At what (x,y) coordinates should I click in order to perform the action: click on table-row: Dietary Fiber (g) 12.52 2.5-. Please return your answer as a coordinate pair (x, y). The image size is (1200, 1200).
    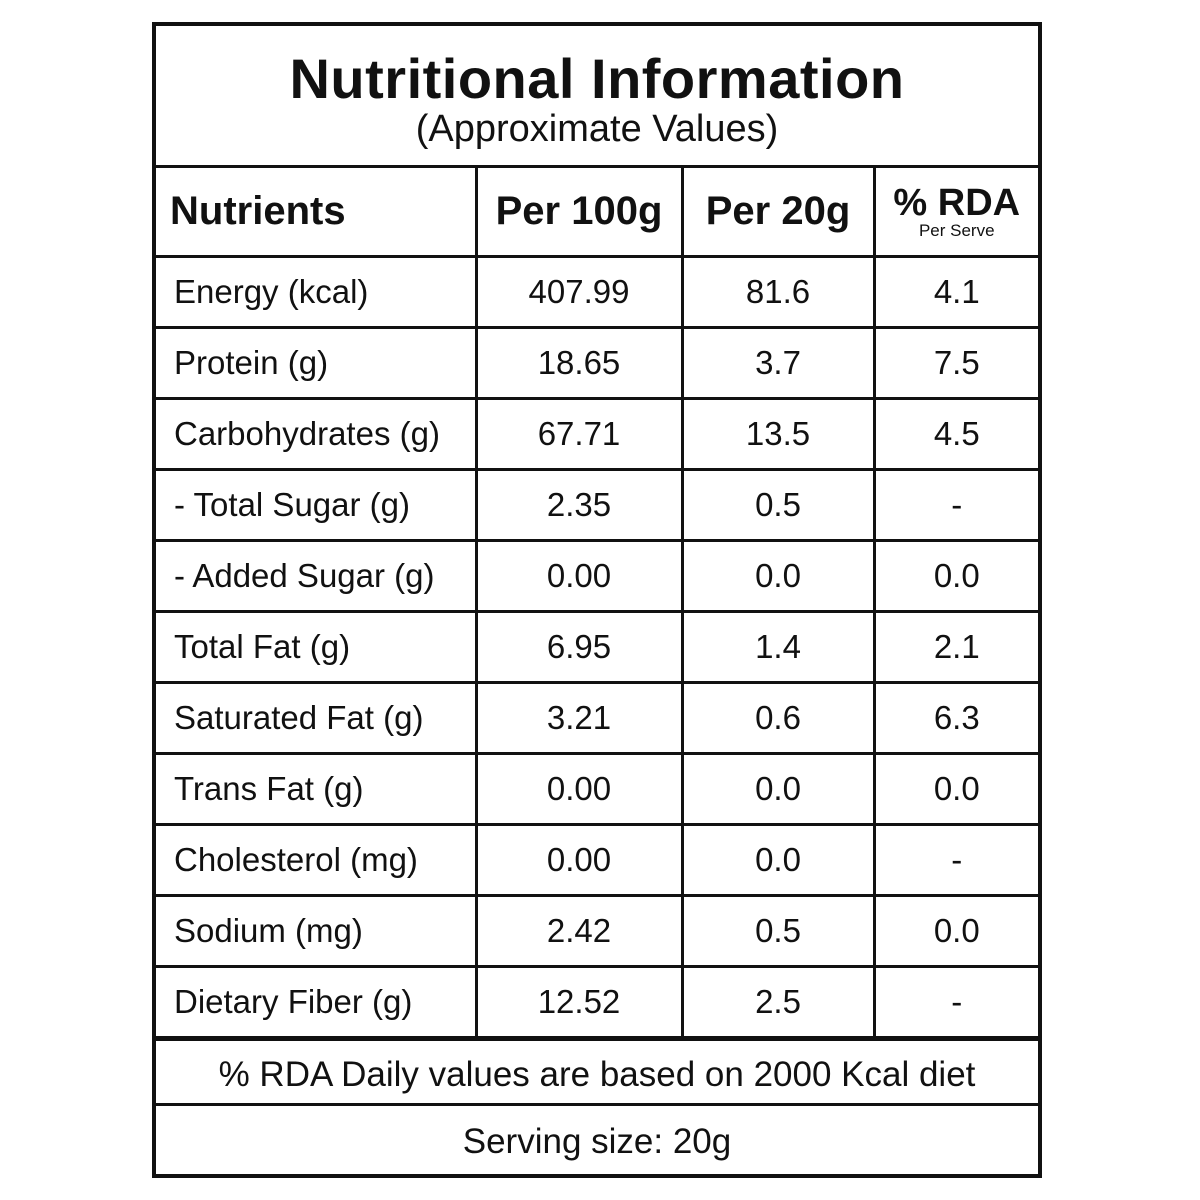
    Looking at the image, I should click on (597, 1001).